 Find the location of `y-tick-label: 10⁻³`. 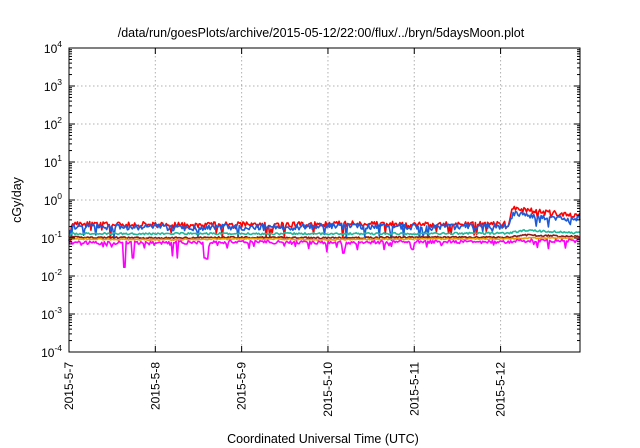

y-tick-label: 10⁻³ is located at coordinates (51, 313).